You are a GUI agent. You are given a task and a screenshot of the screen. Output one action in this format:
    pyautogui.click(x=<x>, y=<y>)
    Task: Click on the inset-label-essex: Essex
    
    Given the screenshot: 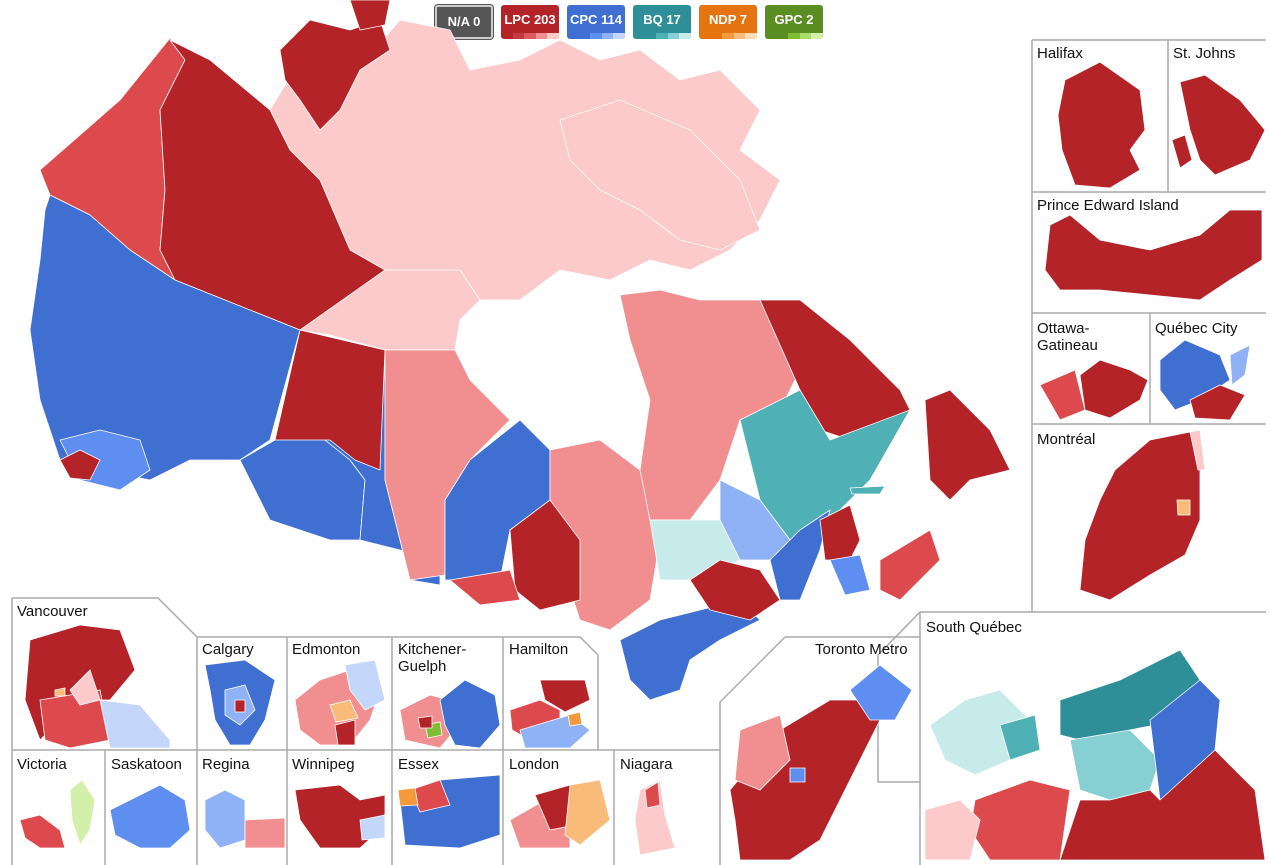 What is the action you would take?
    pyautogui.click(x=418, y=764)
    